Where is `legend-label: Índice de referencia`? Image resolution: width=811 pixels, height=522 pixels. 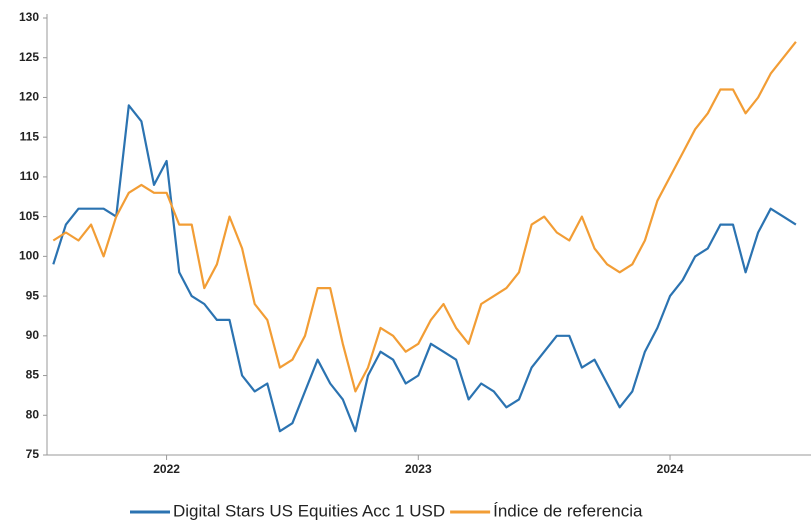 legend-label: Índice de referencia is located at coordinates (568, 510).